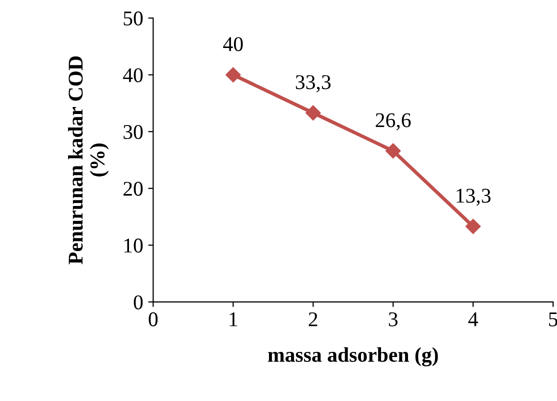 The image size is (557, 401). What do you see at coordinates (153, 319) in the screenshot?
I see `x-tick-label: 0` at bounding box center [153, 319].